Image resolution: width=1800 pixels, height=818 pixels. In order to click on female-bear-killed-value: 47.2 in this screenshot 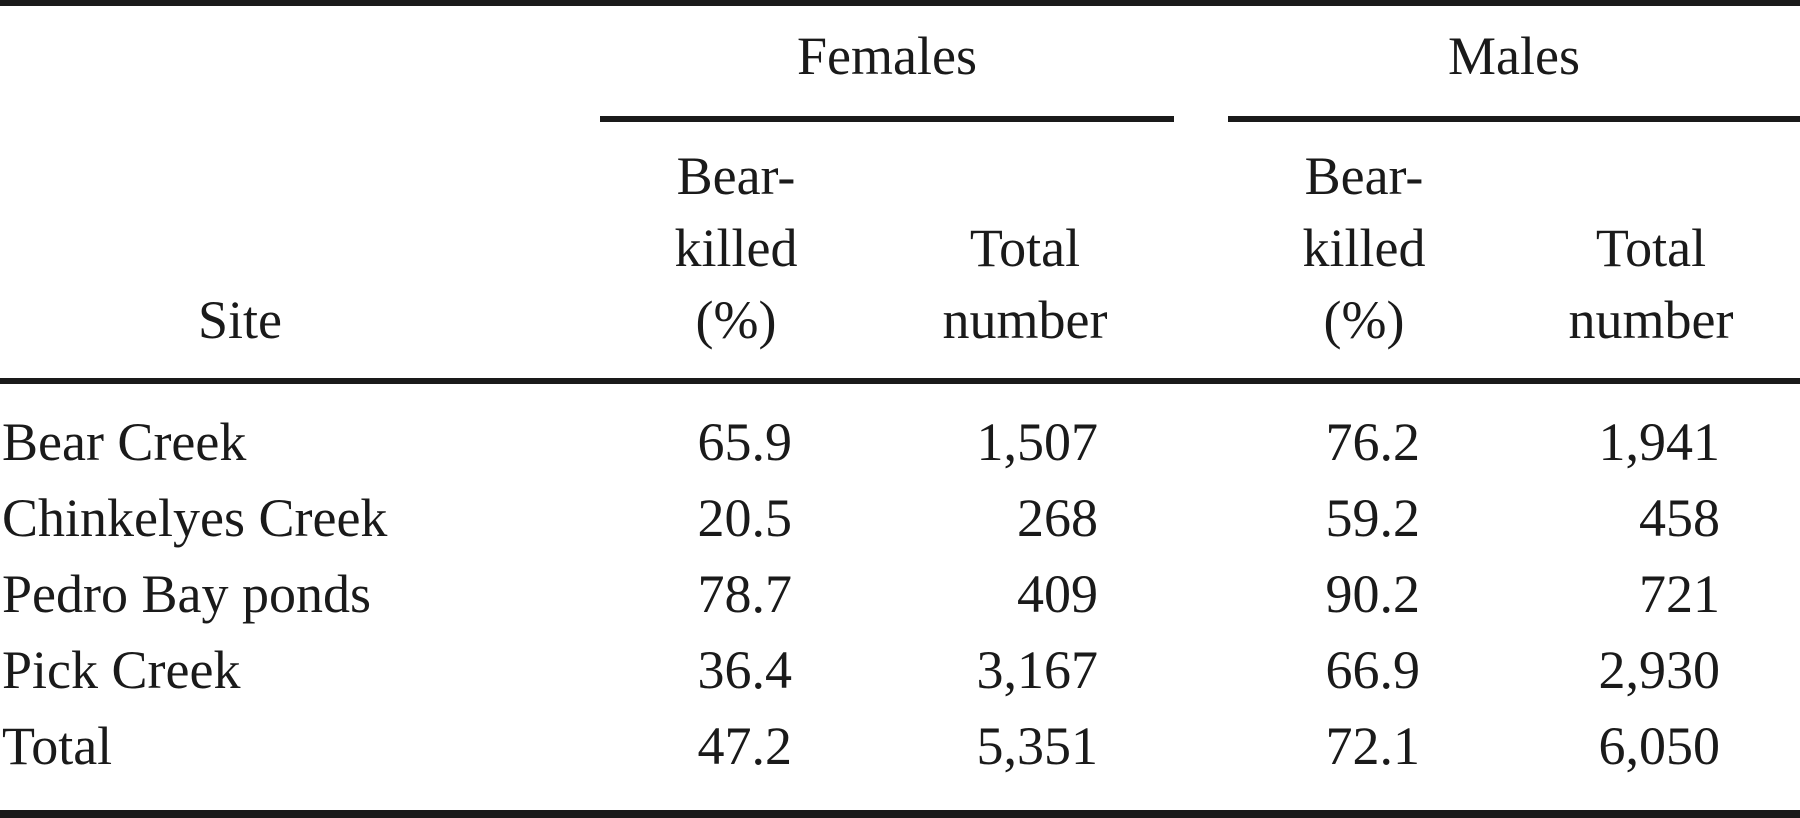, I will do `click(745, 746)`.